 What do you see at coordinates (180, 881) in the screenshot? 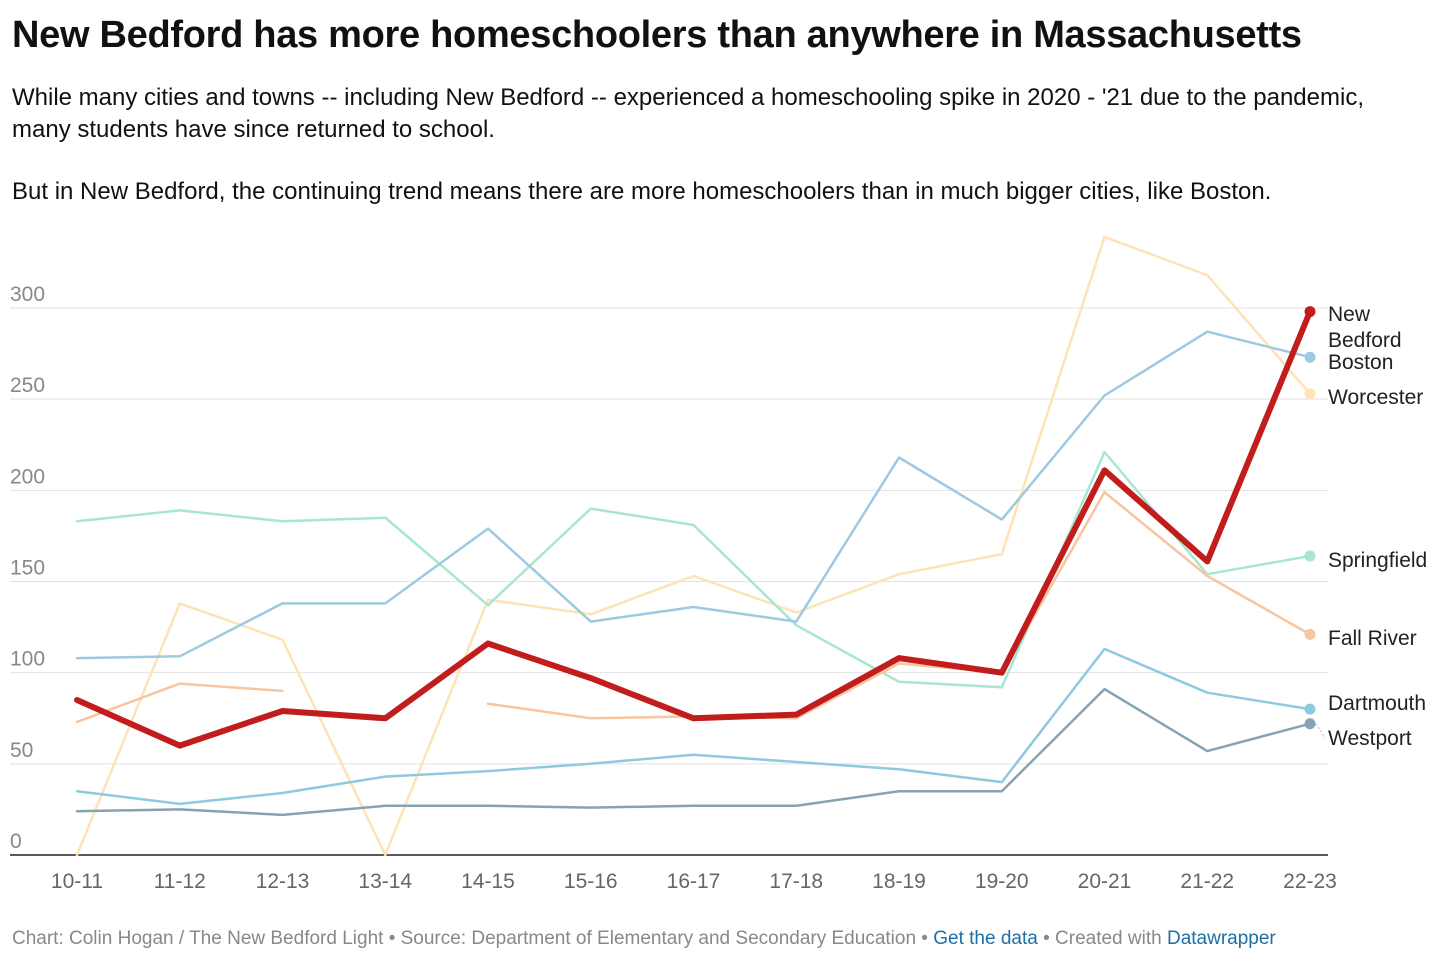
I see `x-tick-label: 11-12` at bounding box center [180, 881].